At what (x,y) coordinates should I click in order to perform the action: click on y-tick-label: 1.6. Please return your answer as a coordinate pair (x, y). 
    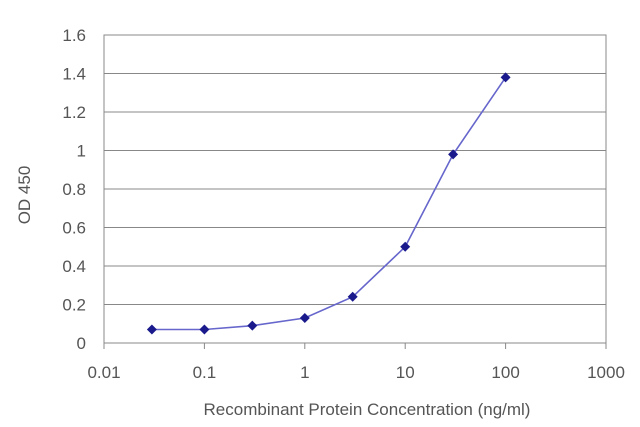
    Looking at the image, I should click on (74, 35).